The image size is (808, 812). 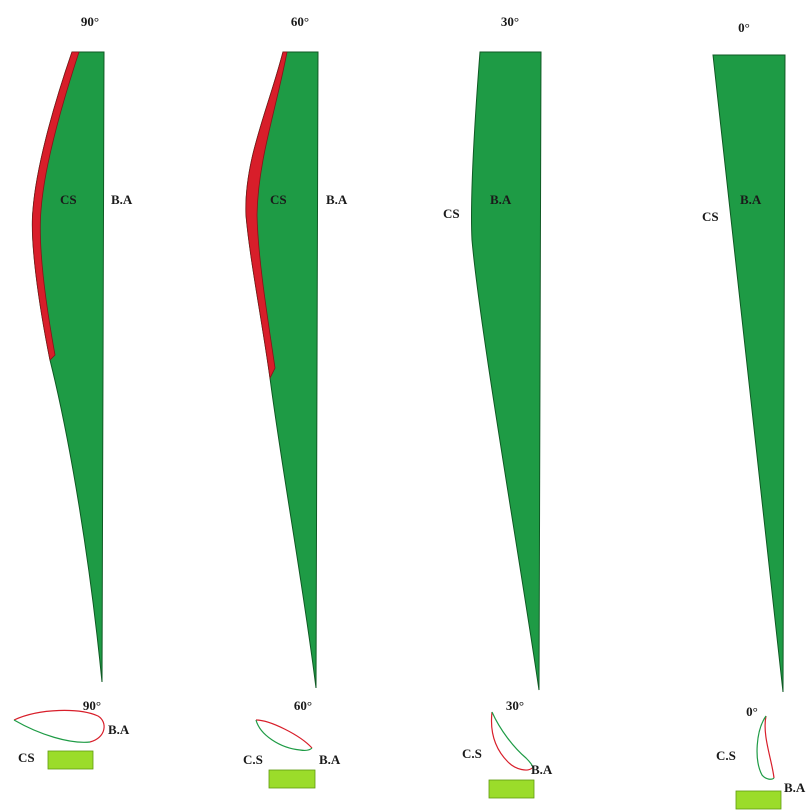 I want to click on bottom-angle-label: 60°, so click(x=303, y=705).